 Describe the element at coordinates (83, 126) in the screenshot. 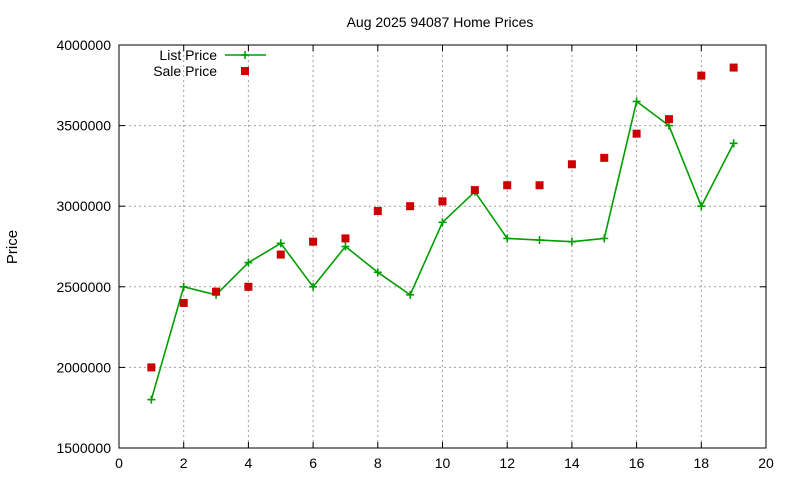

I see `y-tick-label: 3500000` at that location.